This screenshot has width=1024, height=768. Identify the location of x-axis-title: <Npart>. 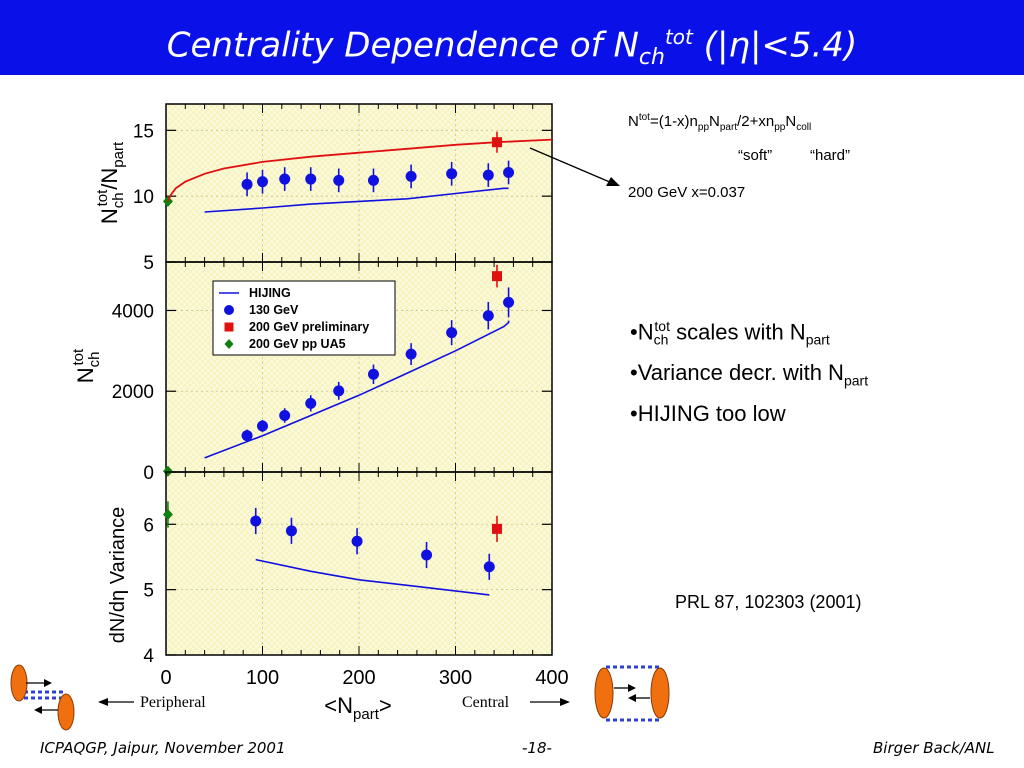
(357, 708).